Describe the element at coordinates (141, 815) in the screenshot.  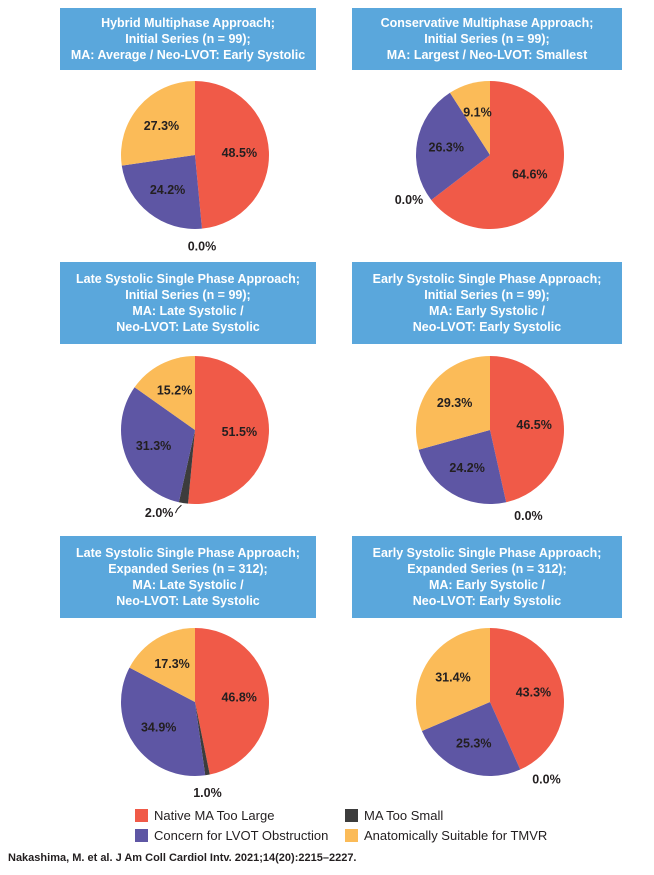
I see `legend-swatch-native-ma-too-large` at that location.